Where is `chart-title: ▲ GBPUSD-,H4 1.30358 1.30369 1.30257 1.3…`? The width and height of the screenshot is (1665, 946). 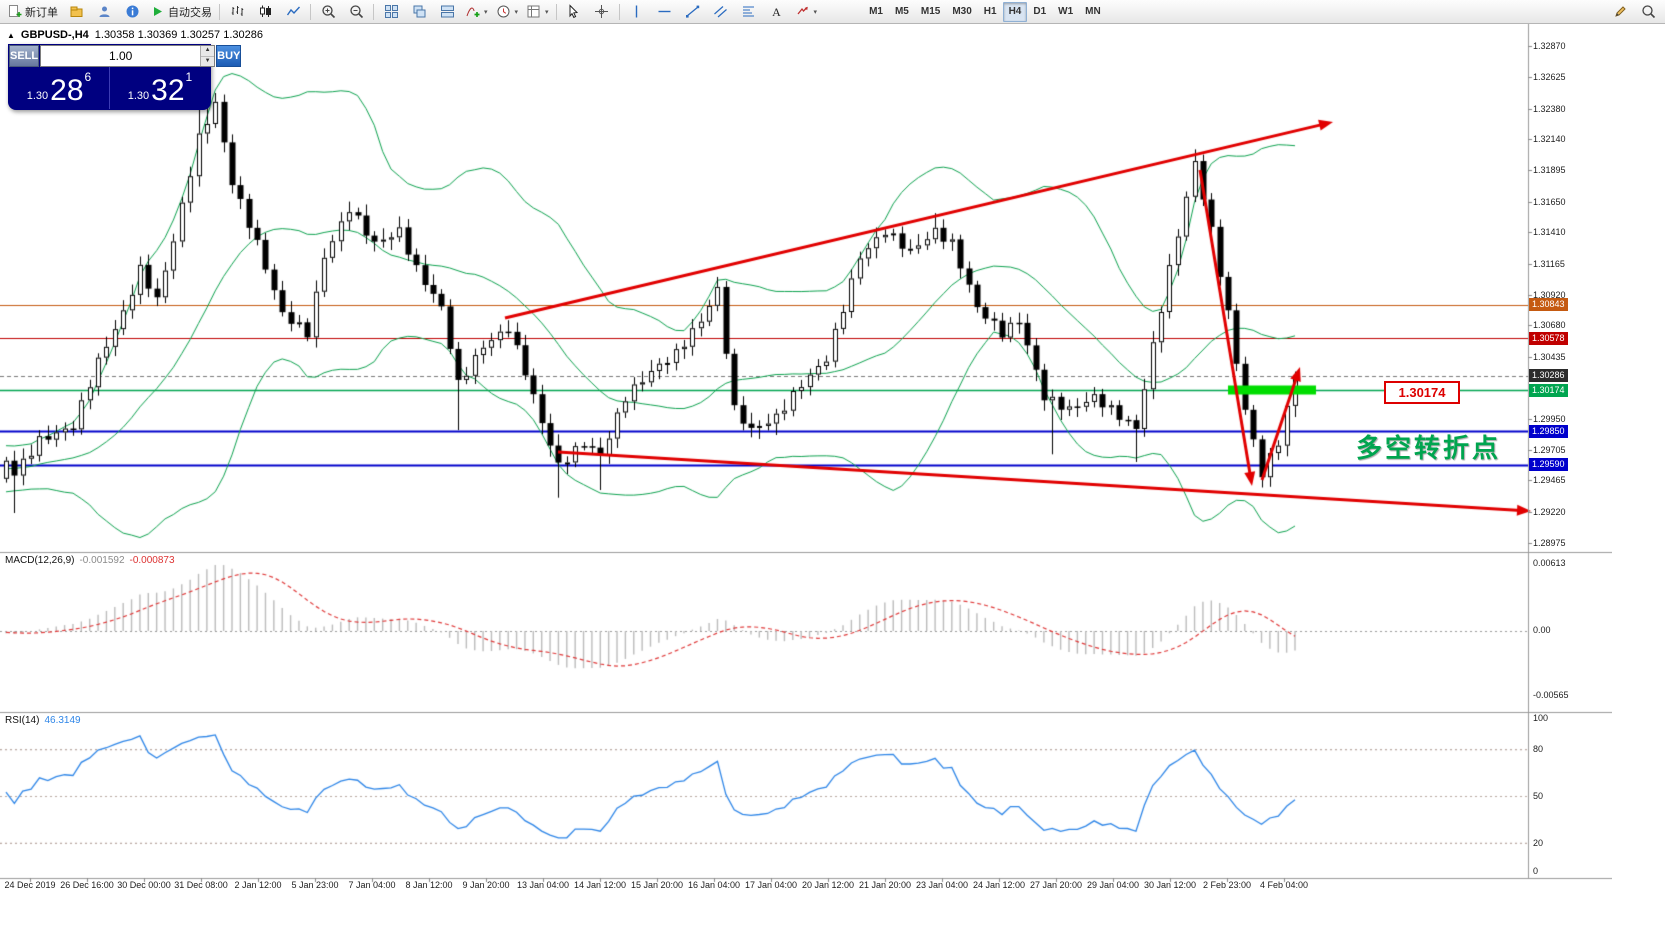
chart-title: ▲ GBPUSD-,H4 1.30358 1.30369 1.30257 1.3… is located at coordinates (135, 35).